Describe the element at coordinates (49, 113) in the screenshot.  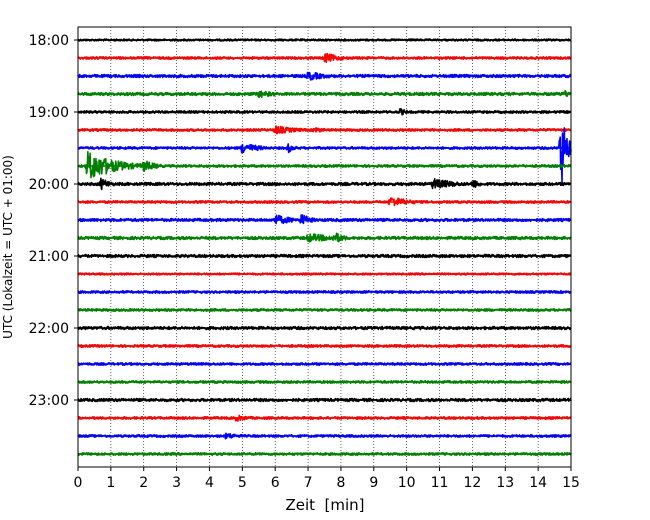
I see `y-tick-label: 19:00` at that location.